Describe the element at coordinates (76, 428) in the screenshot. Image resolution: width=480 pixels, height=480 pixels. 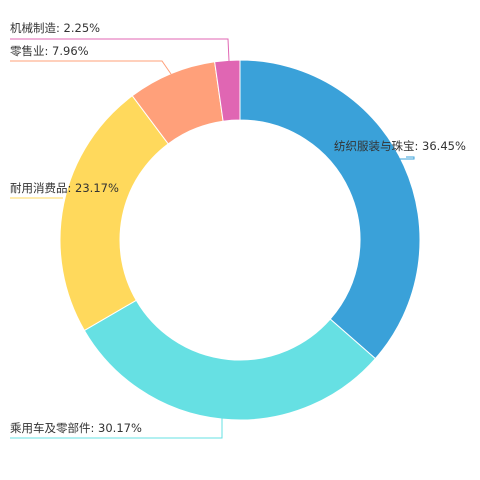
I see `slice-label-1: 乘用车及零部件: 30.17%` at that location.